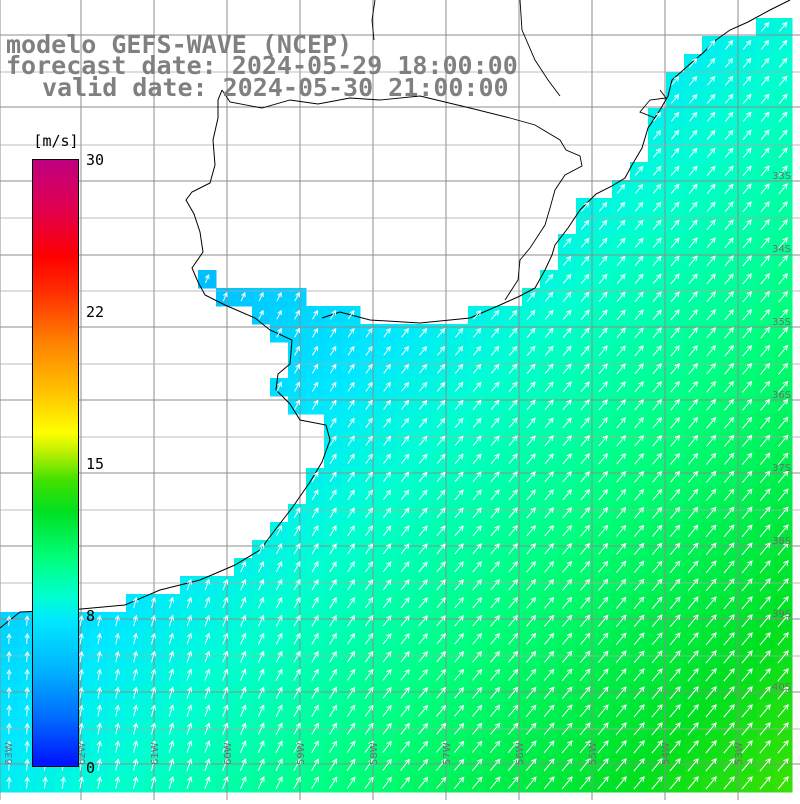  What do you see at coordinates (781, 395) in the screenshot?
I see `lat-label: 36S` at bounding box center [781, 395].